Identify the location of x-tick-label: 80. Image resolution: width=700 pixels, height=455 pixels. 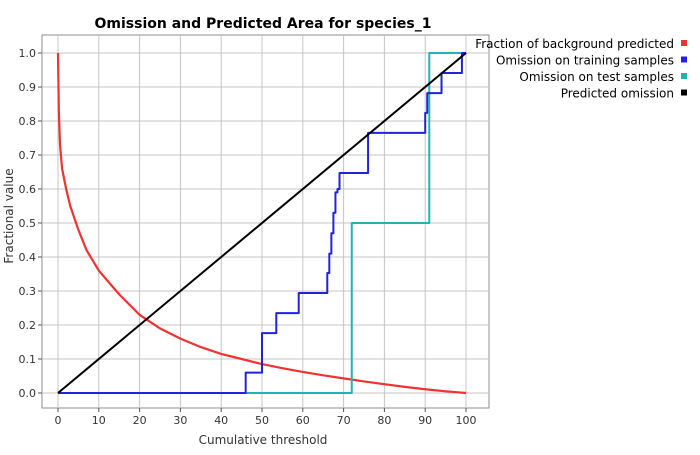
(384, 420).